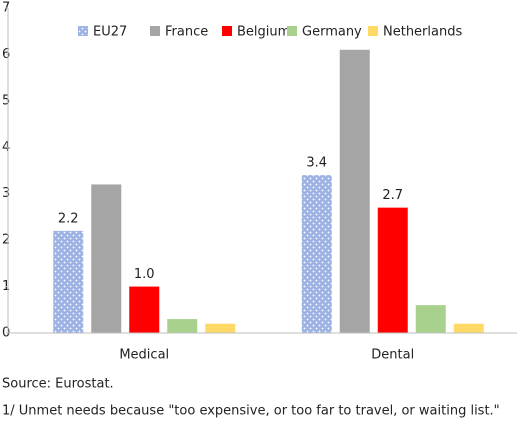 The width and height of the screenshot is (520, 423). I want to click on source-note: Source: Eurostat., so click(58, 384).